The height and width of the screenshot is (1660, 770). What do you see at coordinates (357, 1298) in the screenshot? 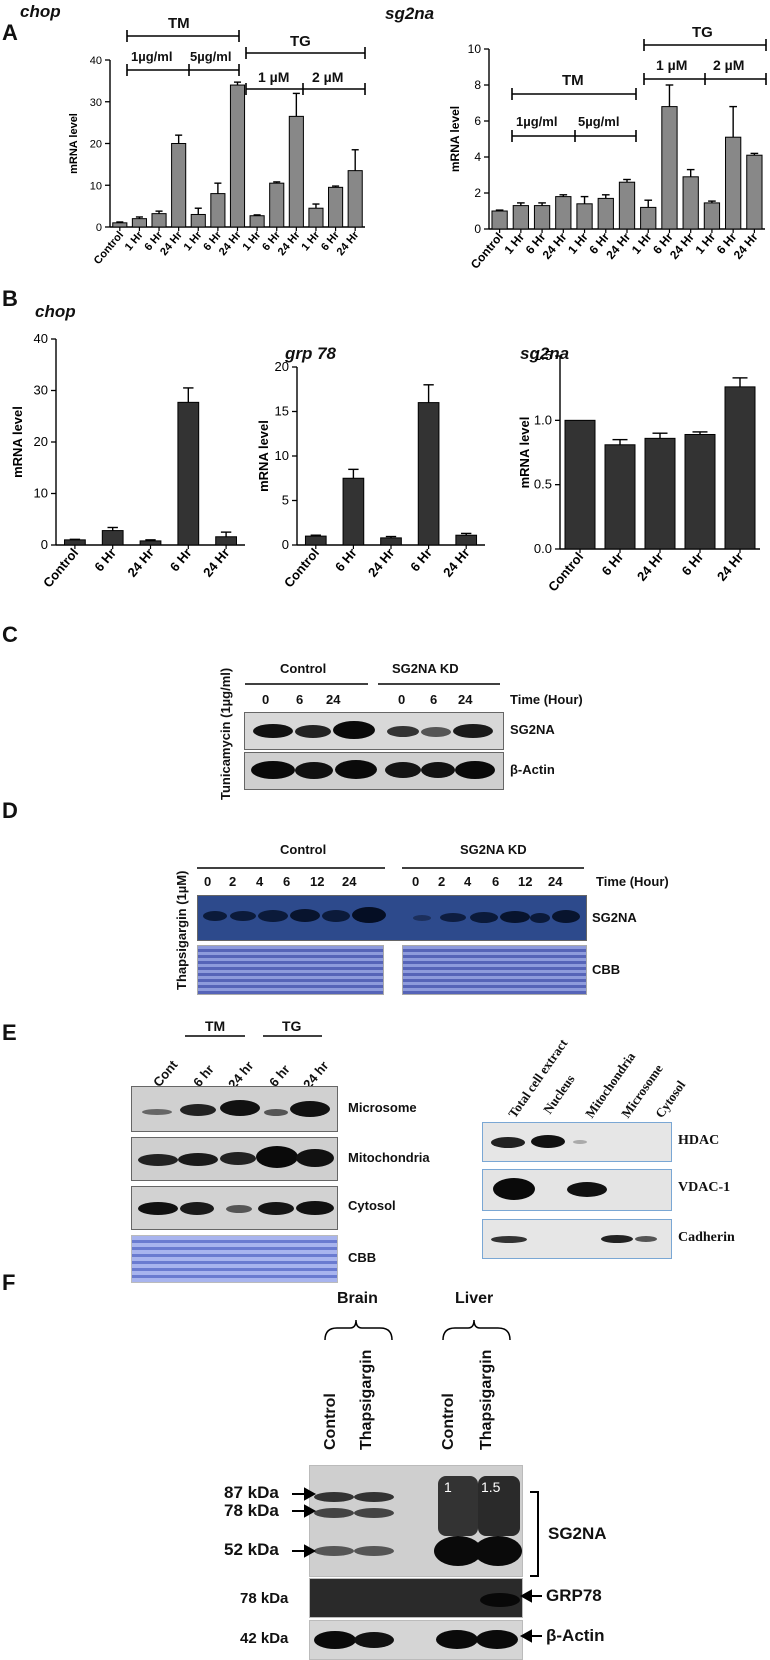
I see `panel-f-brain: Brain` at bounding box center [357, 1298].